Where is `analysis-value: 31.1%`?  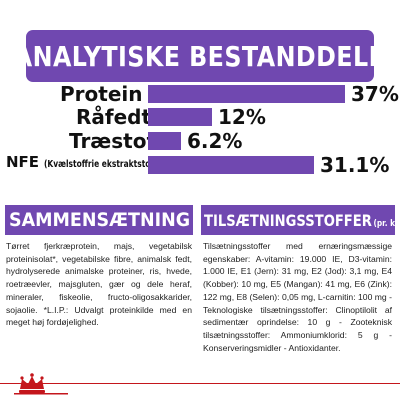
analysis-value: 31.1% is located at coordinates (355, 165).